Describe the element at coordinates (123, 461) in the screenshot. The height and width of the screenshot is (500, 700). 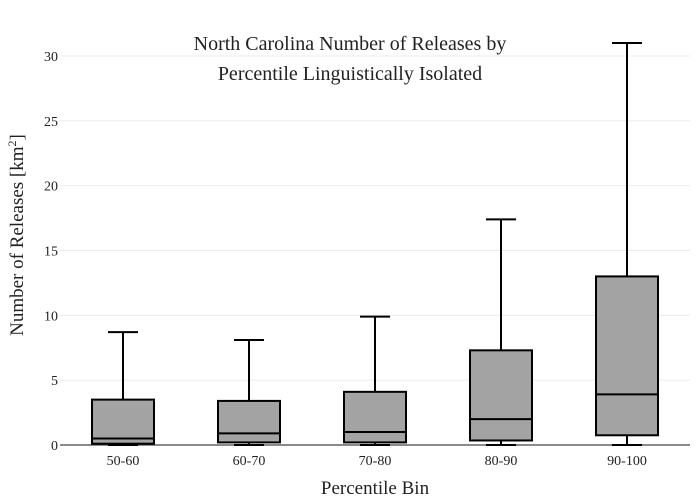
I see `x-tick-label-50-60: 50-60` at that location.